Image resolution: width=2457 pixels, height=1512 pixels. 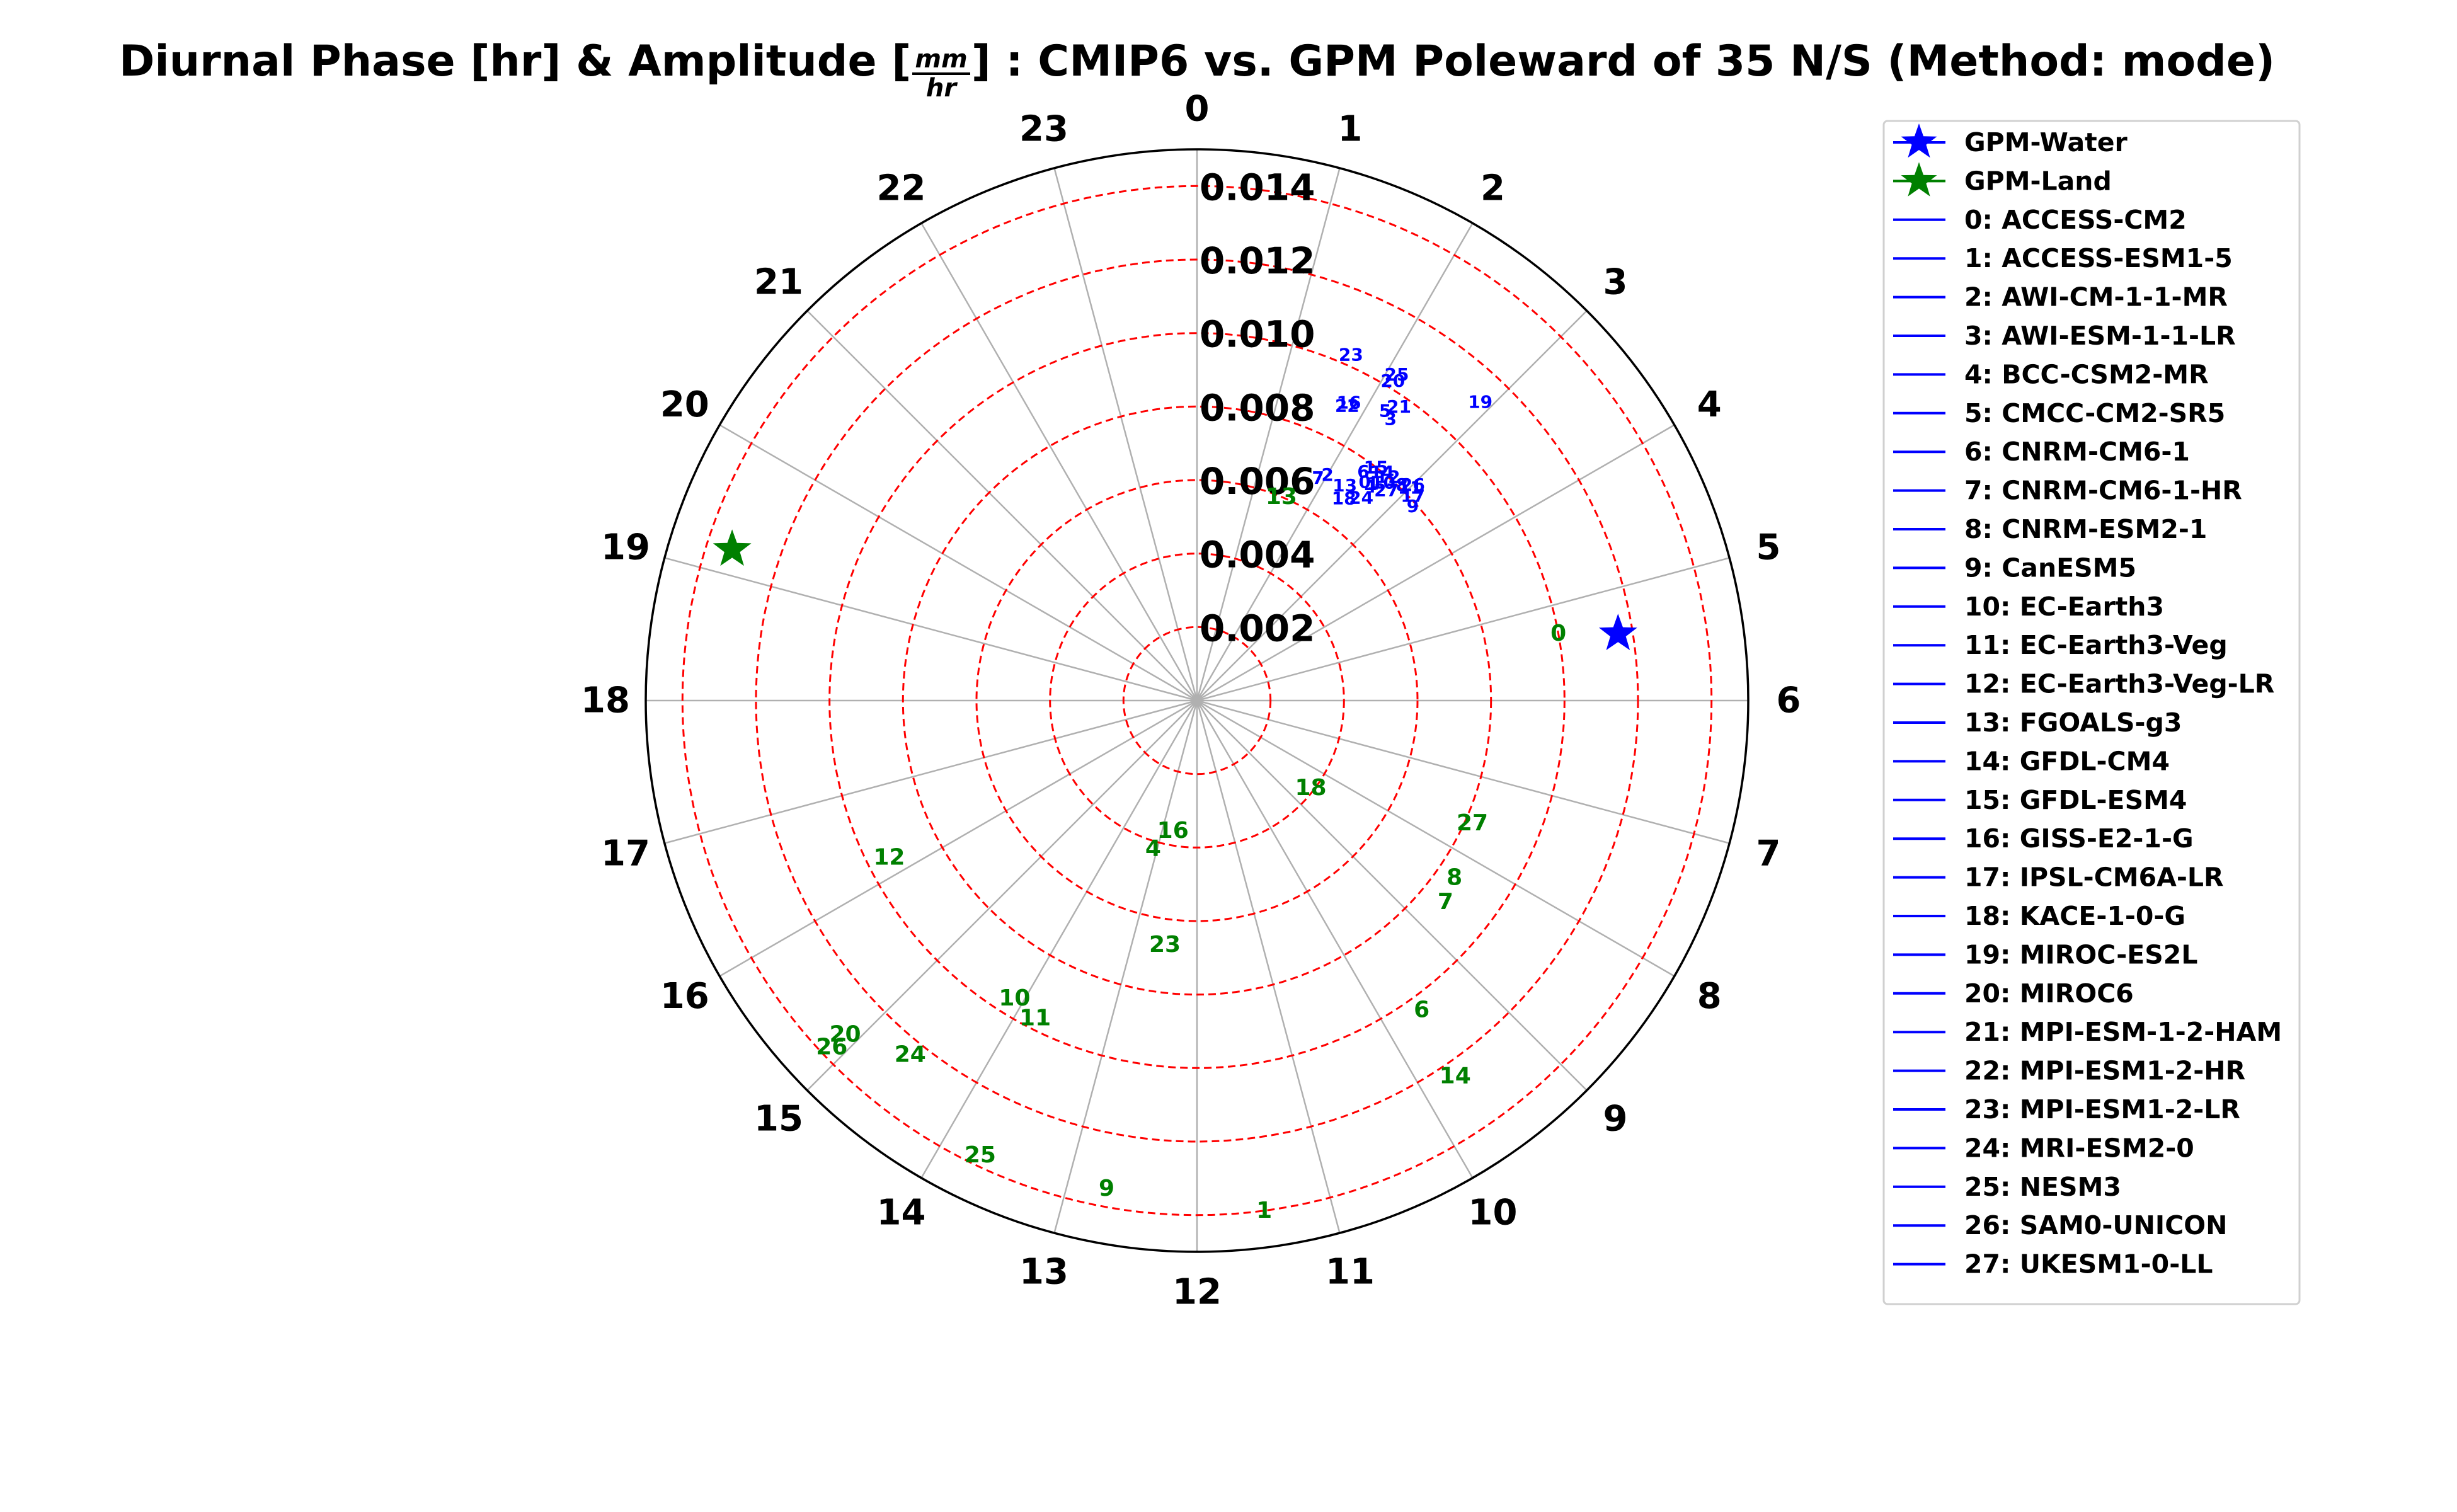 What do you see at coordinates (1480, 402) in the screenshot?
I see `water-point-19: 19` at bounding box center [1480, 402].